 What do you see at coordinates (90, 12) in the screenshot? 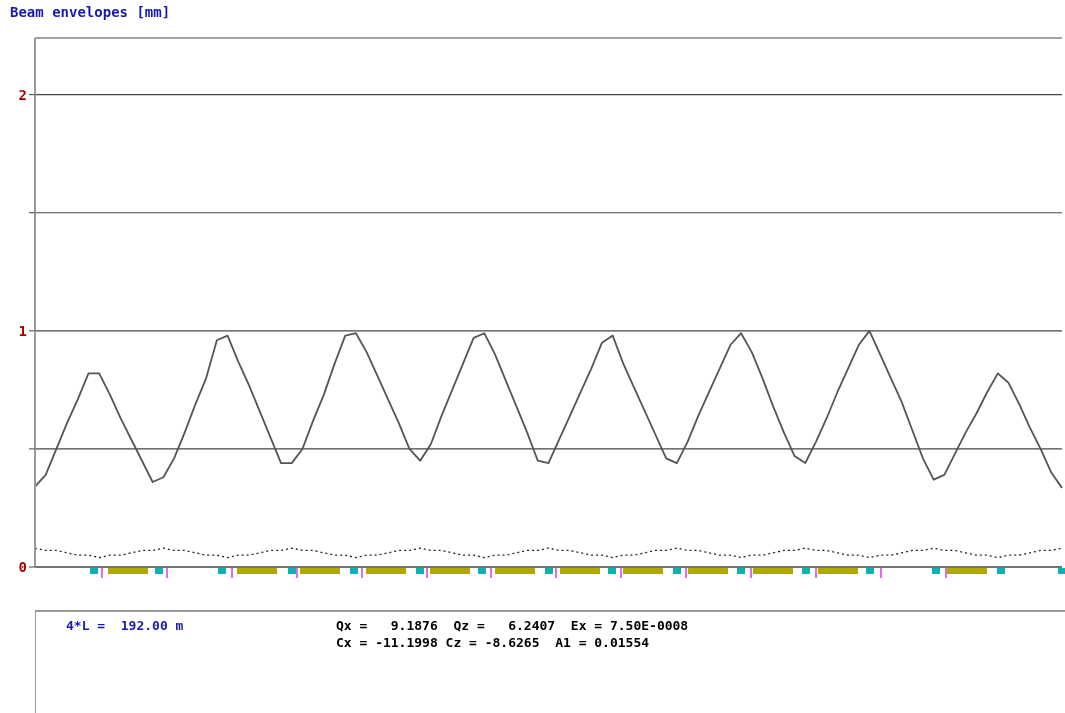
I see `chart-title: Beam envelopes [mm]` at bounding box center [90, 12].